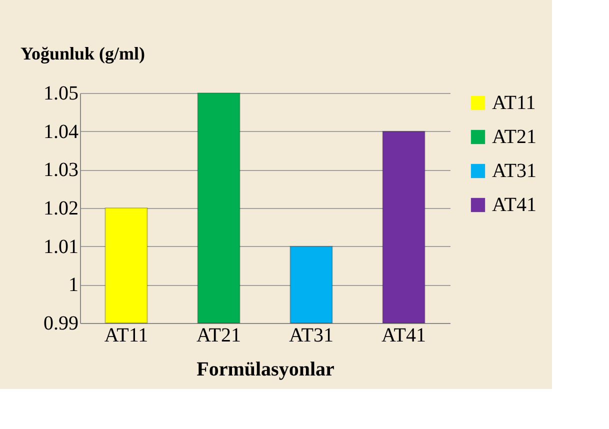 The width and height of the screenshot is (609, 429). I want to click on y-tick-label: 1, so click(73, 285).